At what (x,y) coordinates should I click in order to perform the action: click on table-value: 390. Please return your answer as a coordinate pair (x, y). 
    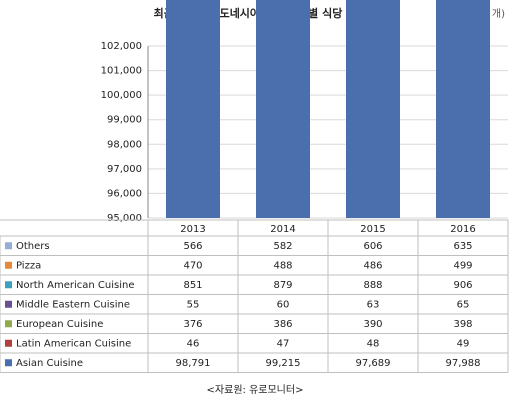
    Looking at the image, I should click on (372, 324).